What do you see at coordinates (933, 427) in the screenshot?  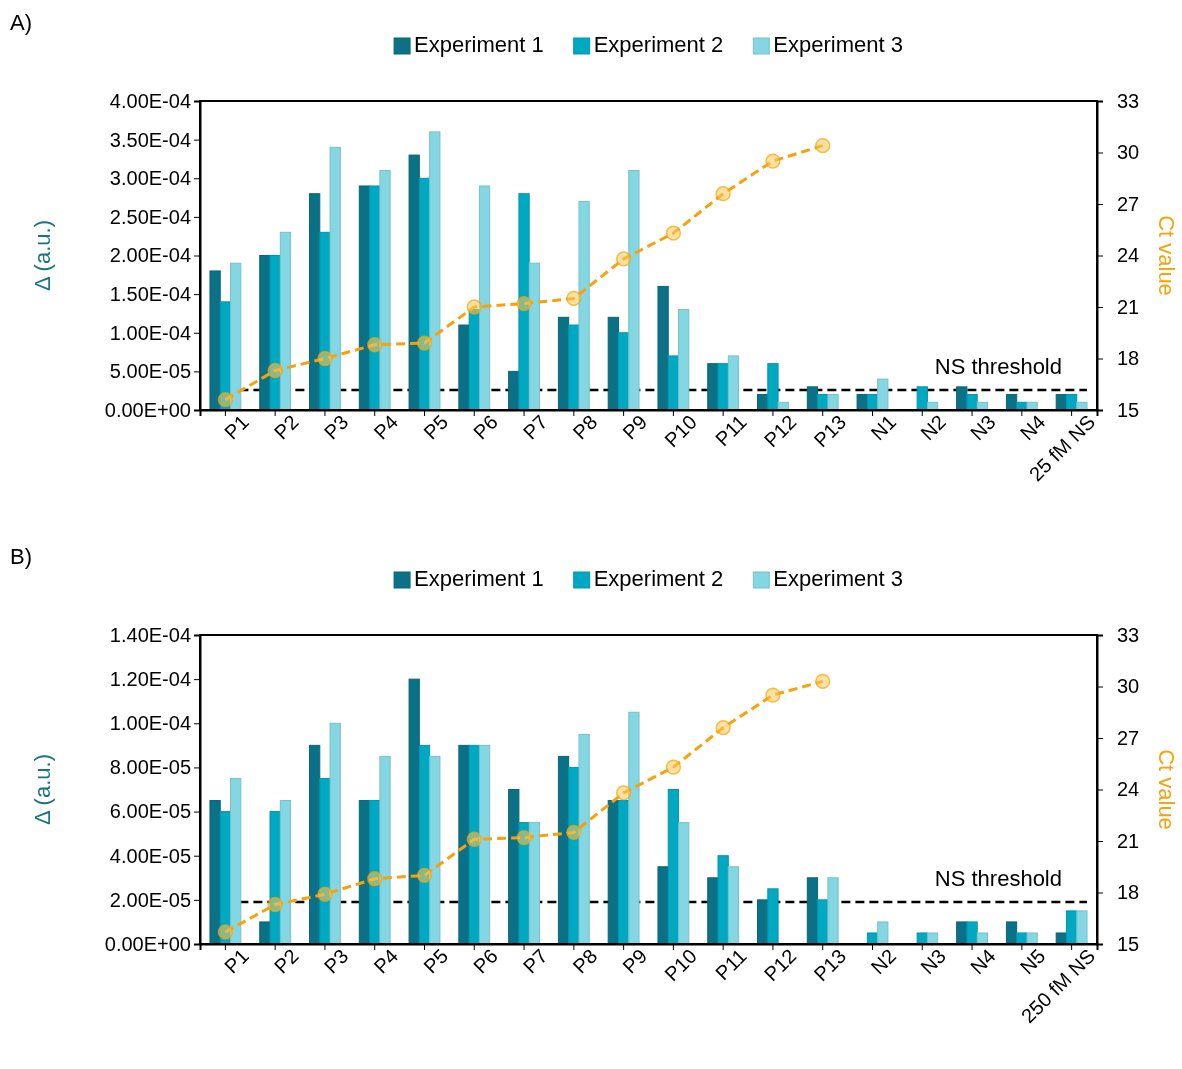 I see `x-tick-label: N2` at bounding box center [933, 427].